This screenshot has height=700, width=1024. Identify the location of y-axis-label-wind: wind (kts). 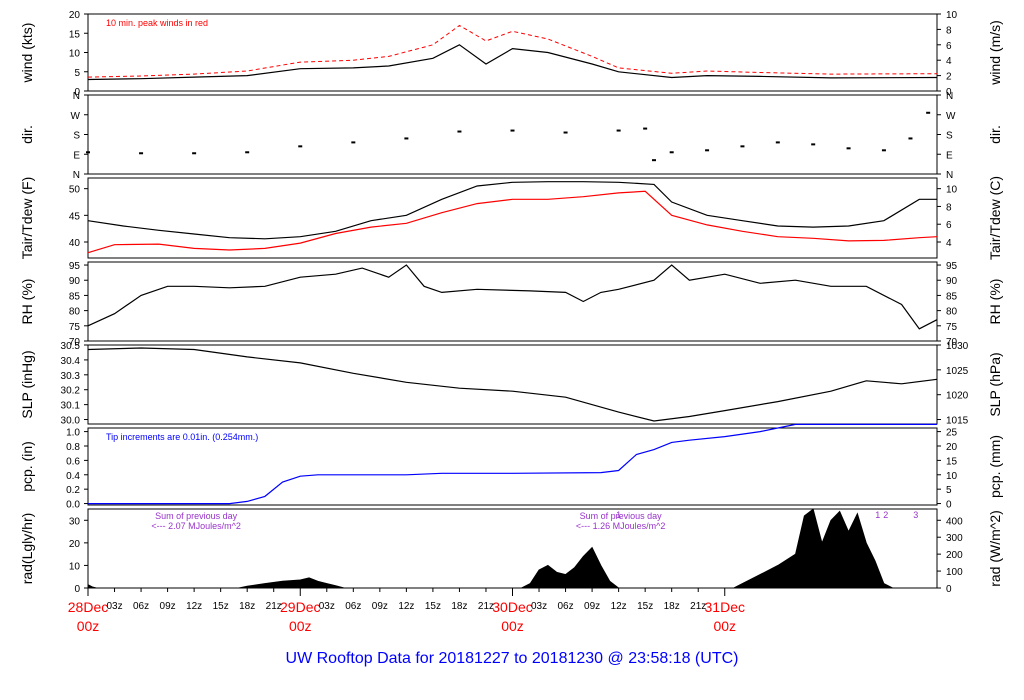
(27, 53).